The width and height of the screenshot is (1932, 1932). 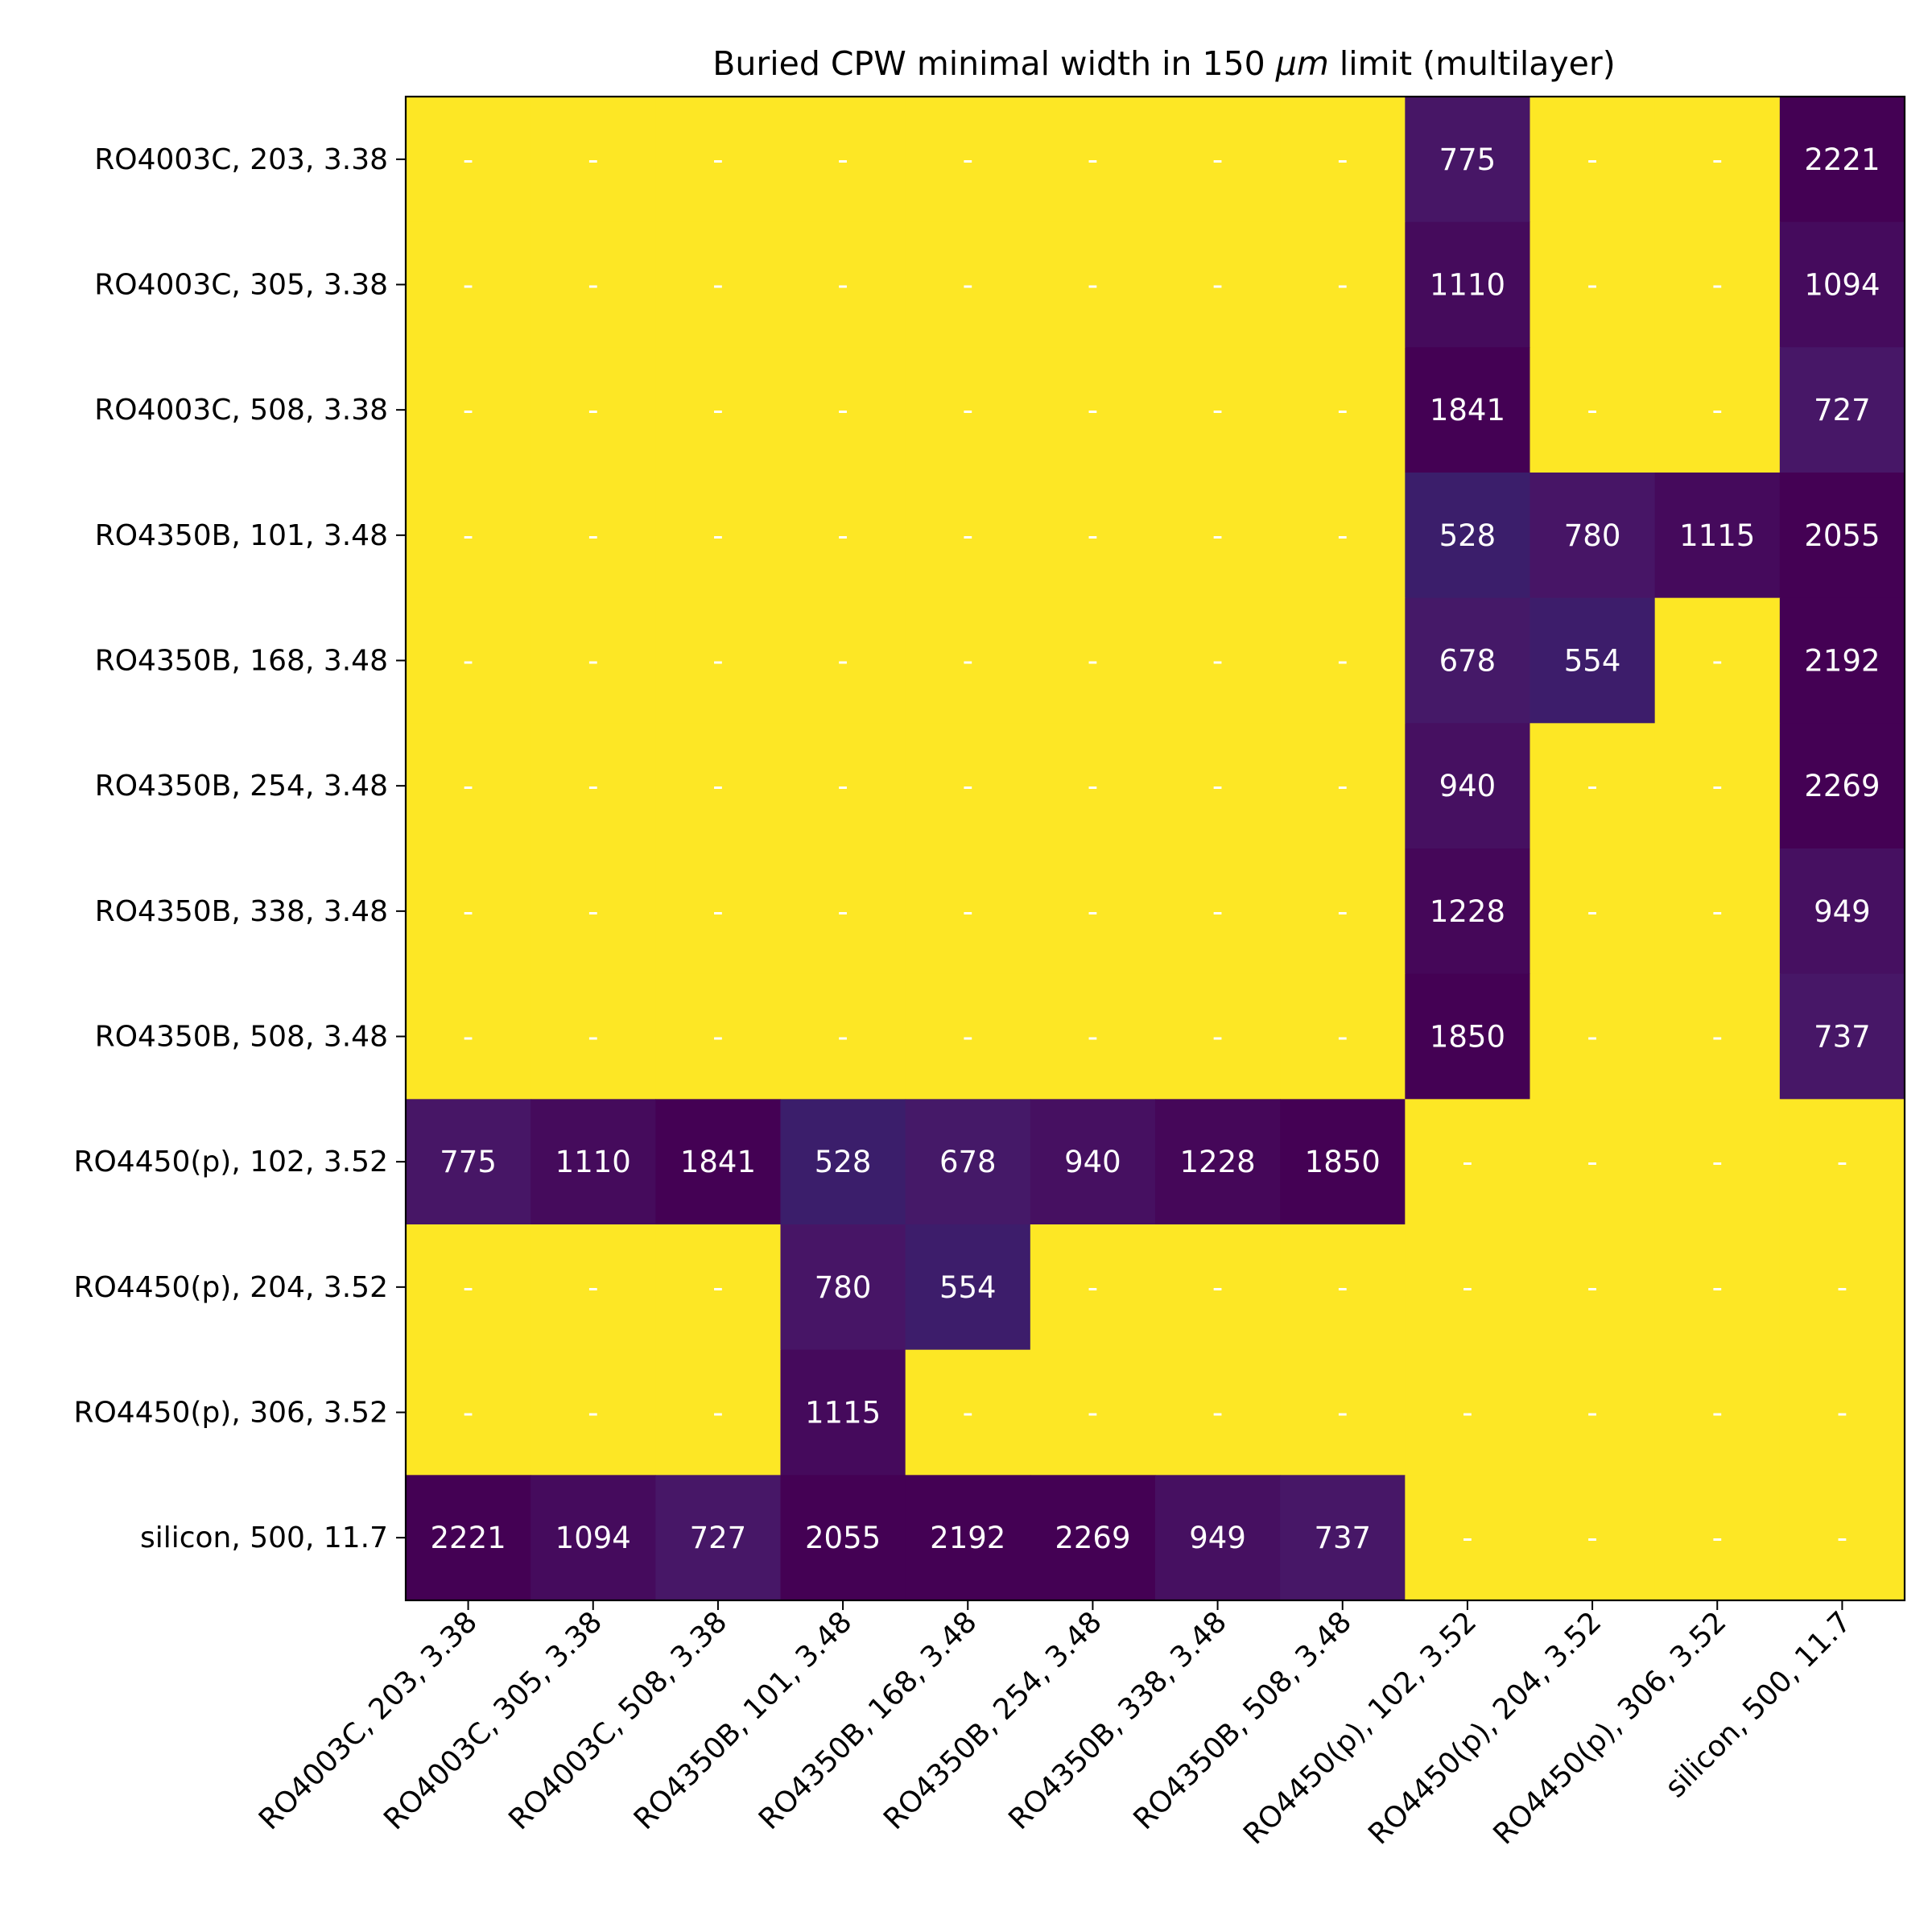 What do you see at coordinates (1472, 63) in the screenshot?
I see `chart-title-part-3: limit (multilayer)` at bounding box center [1472, 63].